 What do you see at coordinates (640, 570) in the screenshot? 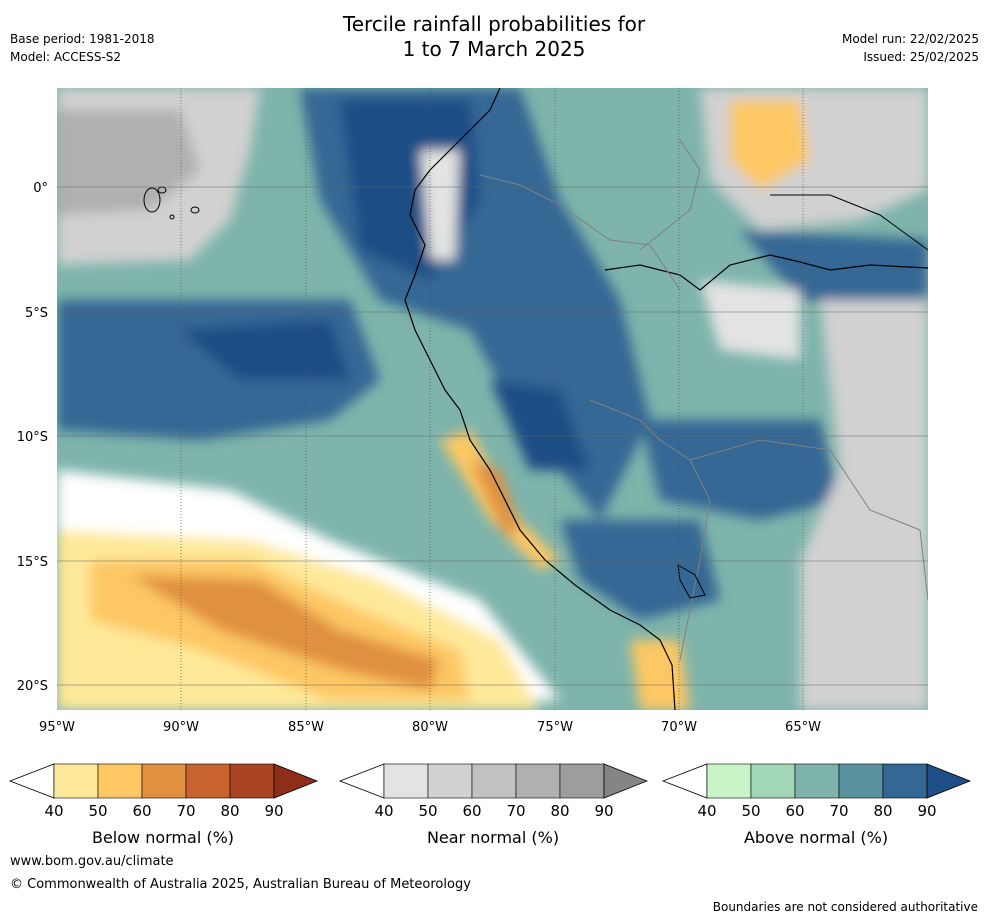
I see `above-normal-region-bolivia` at bounding box center [640, 570].